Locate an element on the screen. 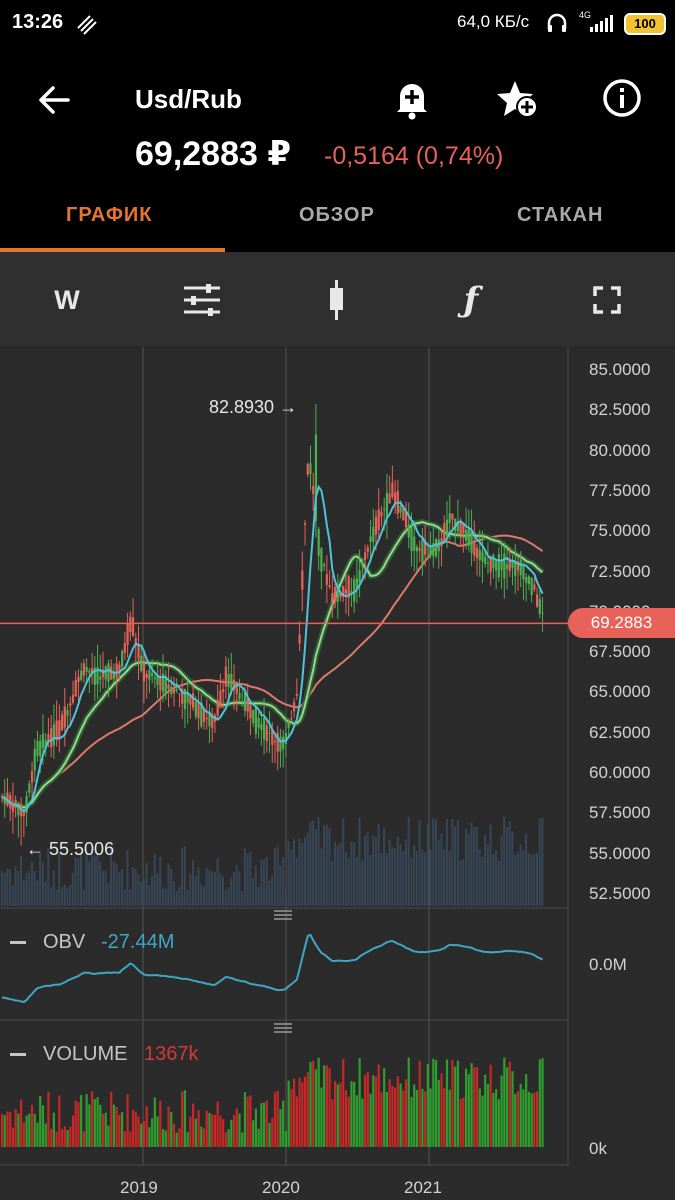 Image resolution: width=675 pixels, height=1200 pixels. indicators-settings-icon is located at coordinates (202, 300).